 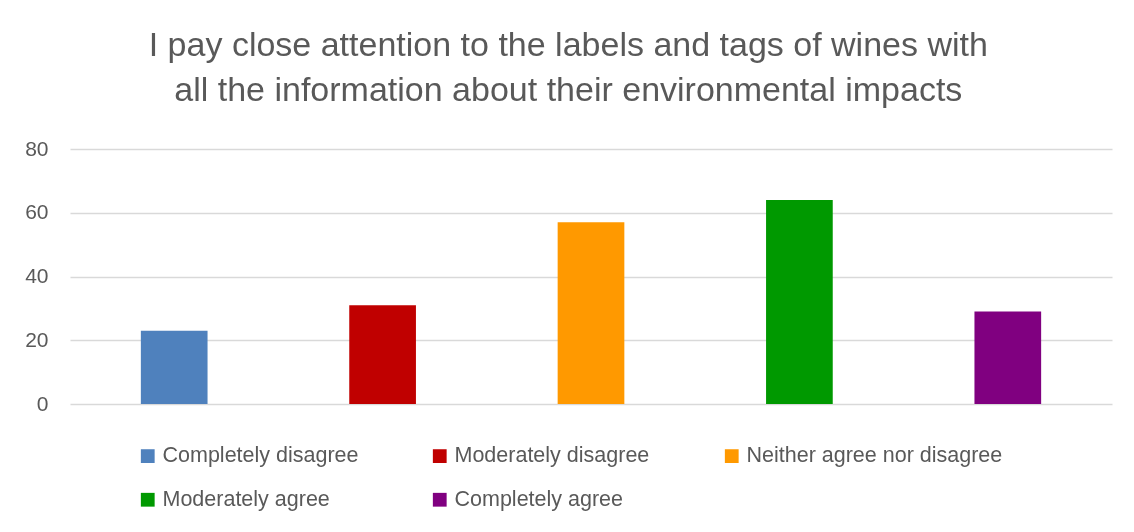 I want to click on legend-label: Neither agree nor disagree, so click(x=874, y=455).